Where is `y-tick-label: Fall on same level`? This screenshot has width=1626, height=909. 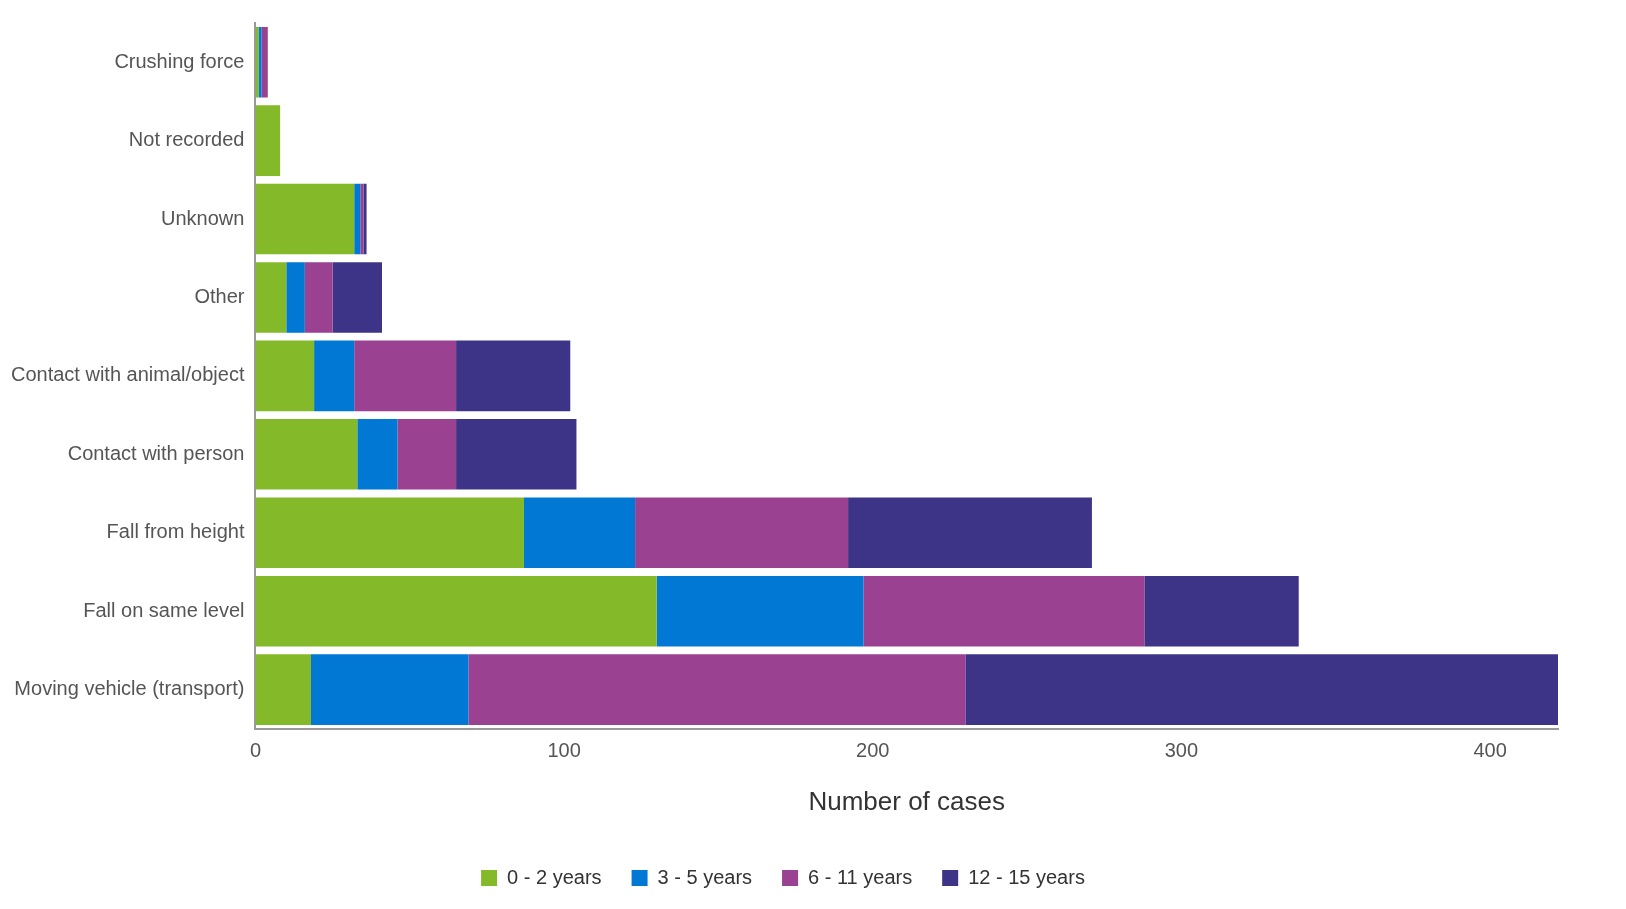 y-tick-label: Fall on same level is located at coordinates (164, 609).